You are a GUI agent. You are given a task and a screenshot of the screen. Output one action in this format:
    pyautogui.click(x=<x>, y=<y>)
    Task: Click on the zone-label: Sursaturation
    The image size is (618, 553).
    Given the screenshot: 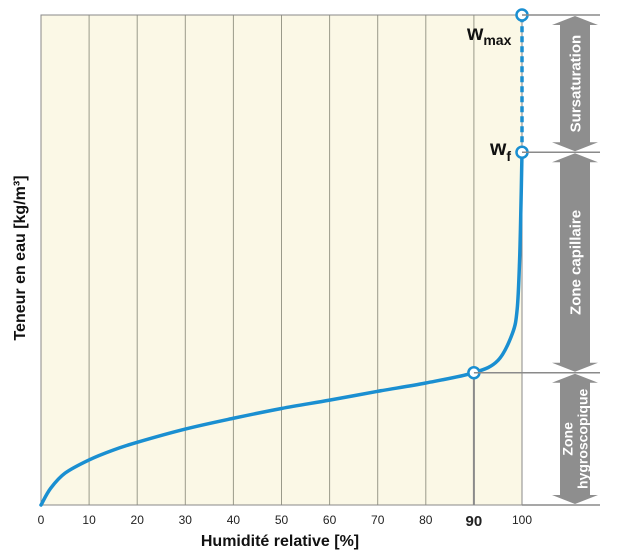 What is the action you would take?
    pyautogui.click(x=575, y=84)
    